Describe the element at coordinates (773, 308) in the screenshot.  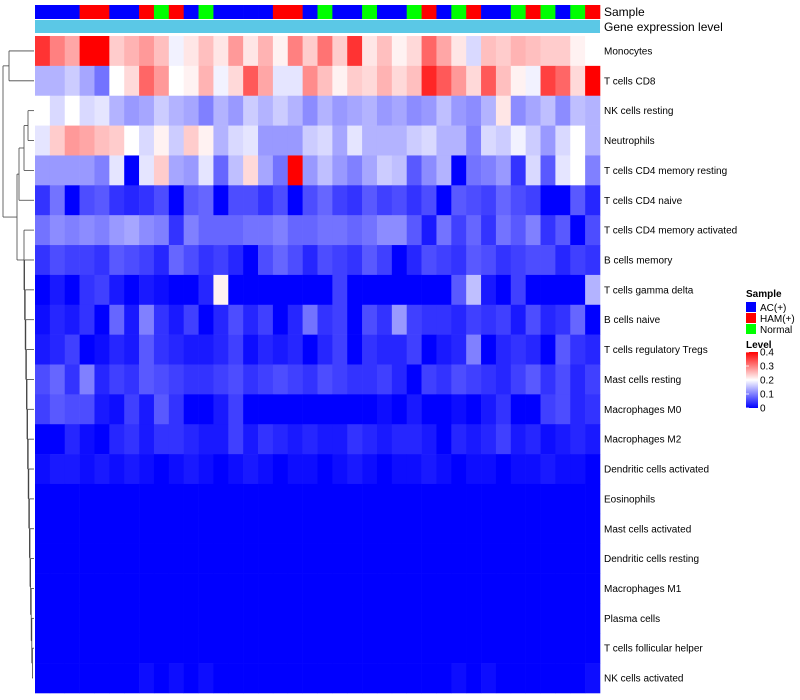
I see `legend-label-ac: AC(+)` at that location.